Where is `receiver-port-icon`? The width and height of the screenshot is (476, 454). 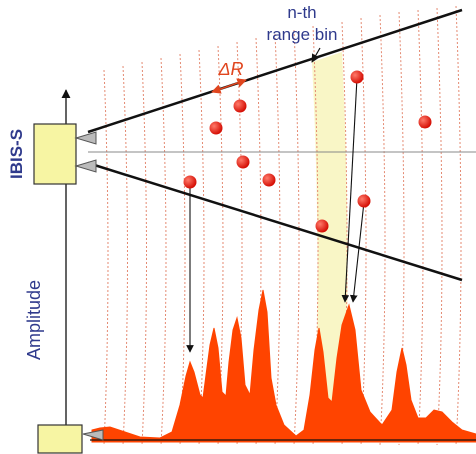 receiver-port-icon is located at coordinates (93, 435).